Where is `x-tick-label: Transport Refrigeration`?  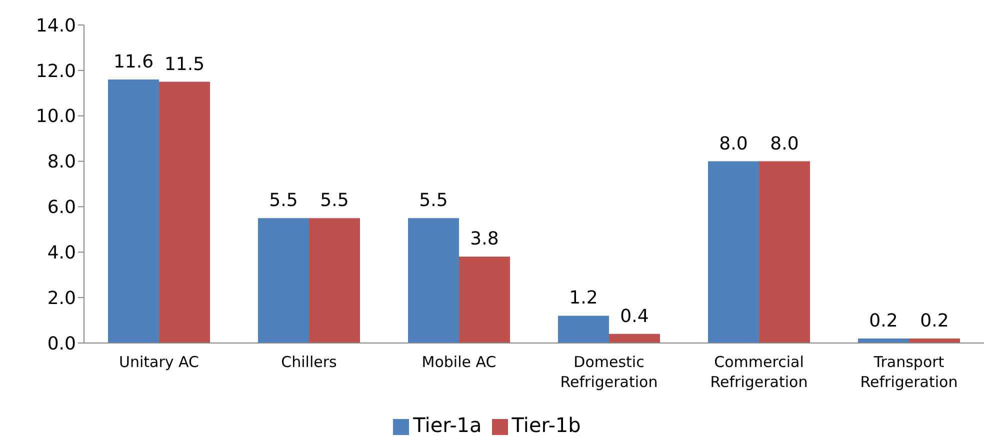 x-tick-label: Transport Refrigeration is located at coordinates (909, 372).